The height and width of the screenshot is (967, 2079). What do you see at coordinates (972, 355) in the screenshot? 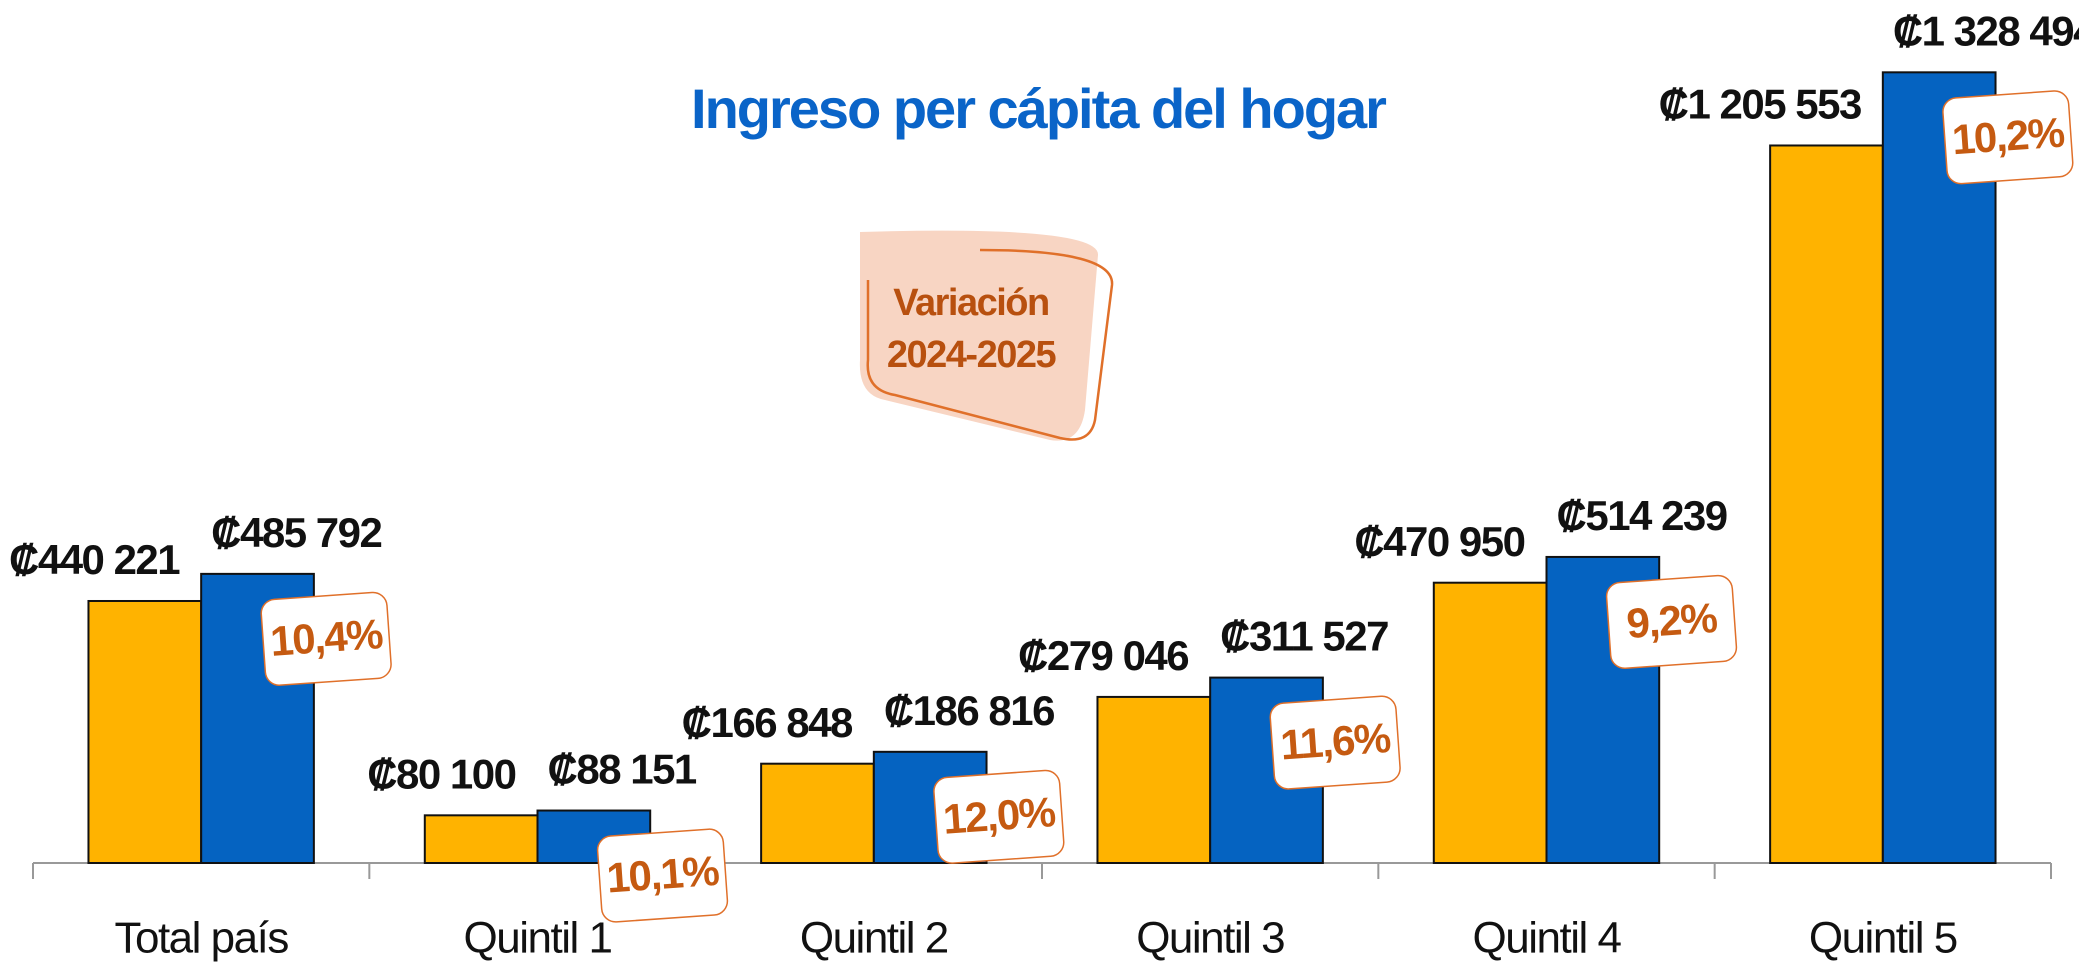
I see `annotation-text: 2024-2025` at bounding box center [972, 355].